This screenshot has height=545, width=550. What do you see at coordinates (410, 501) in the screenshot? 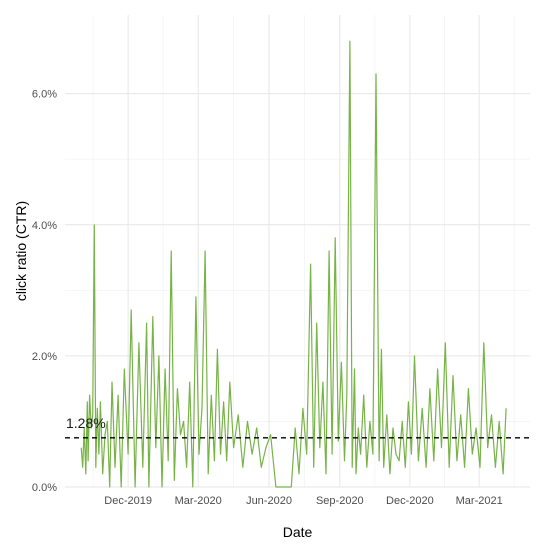
I see `x-tick-label: Dec-2020` at bounding box center [410, 501].